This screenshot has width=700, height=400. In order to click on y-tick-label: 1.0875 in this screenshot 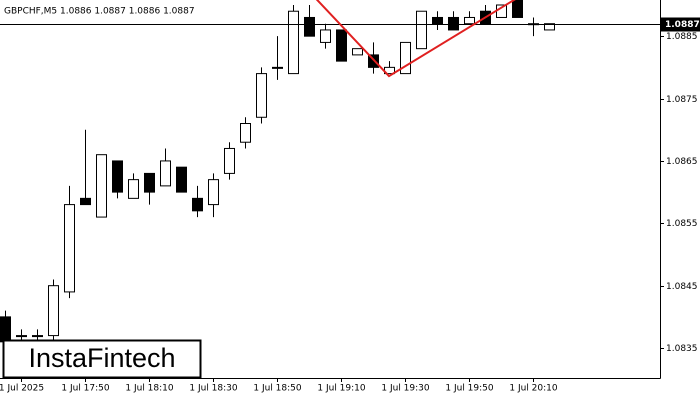, I will do `click(682, 100)`.